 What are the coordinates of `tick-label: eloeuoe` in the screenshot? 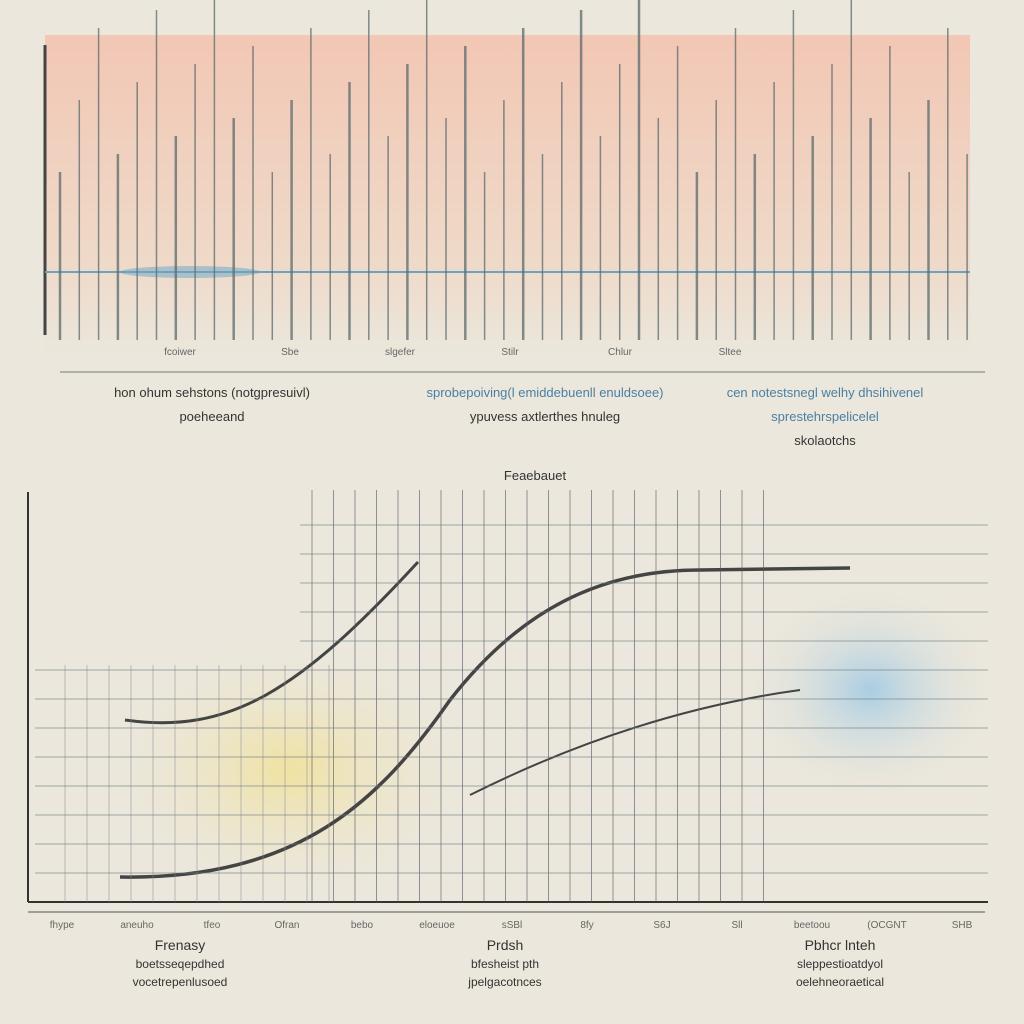 It's located at (437, 925).